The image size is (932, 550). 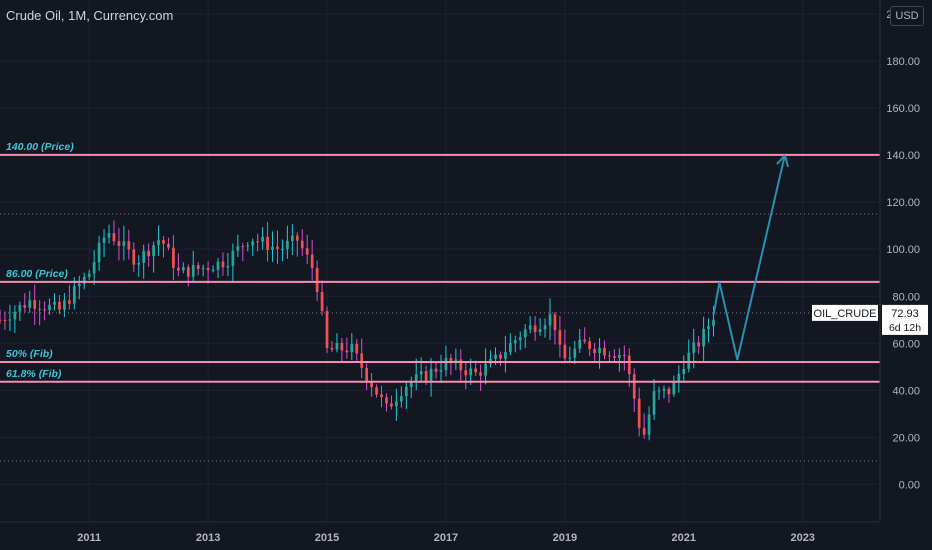 I want to click on projection-path, so click(x=751, y=257).